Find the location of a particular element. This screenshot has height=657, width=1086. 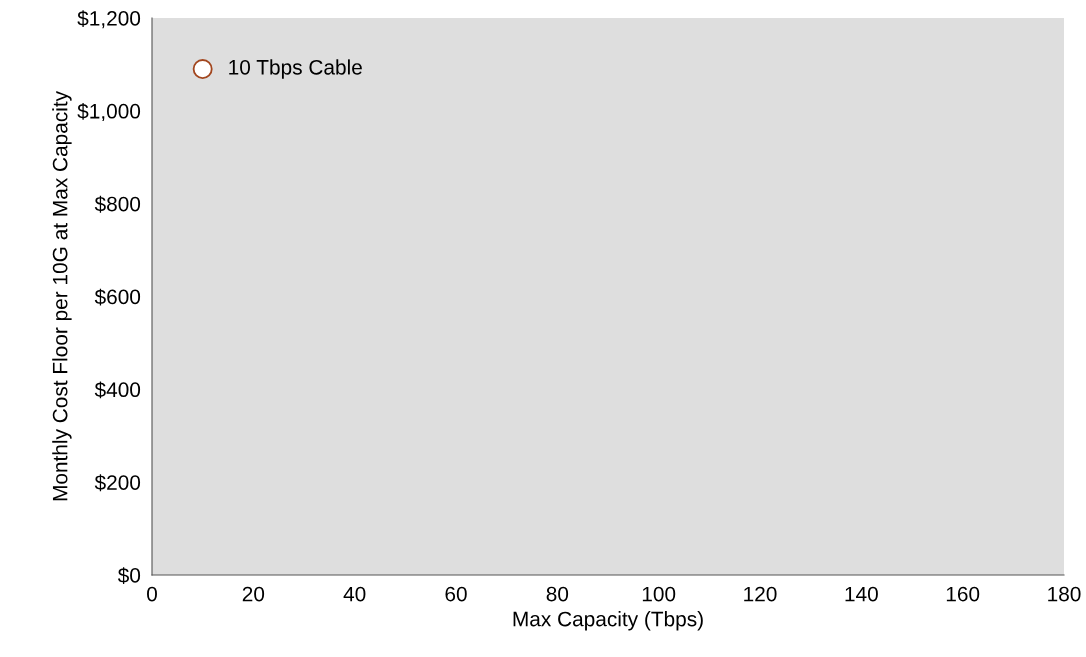

y-tick-label: $1,200 is located at coordinates (109, 19).